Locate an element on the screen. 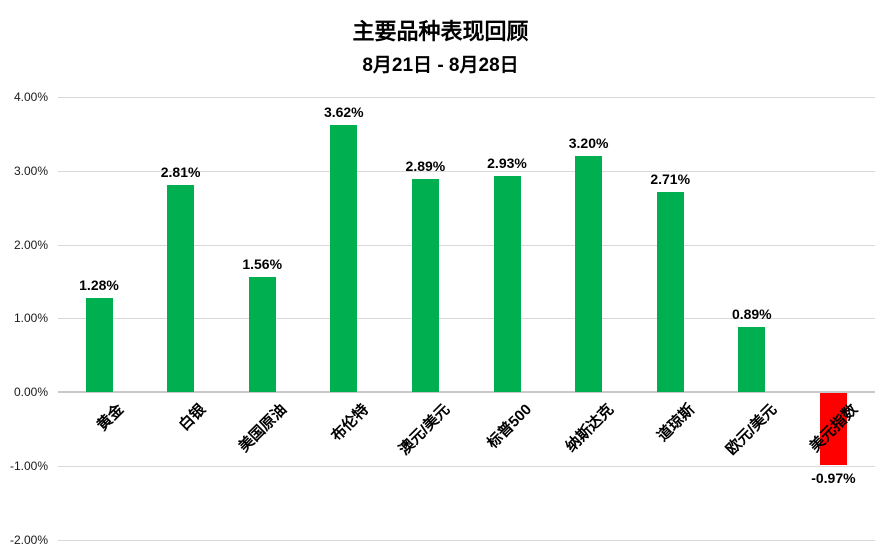  bar-value-label: 2.93% is located at coordinates (507, 162).